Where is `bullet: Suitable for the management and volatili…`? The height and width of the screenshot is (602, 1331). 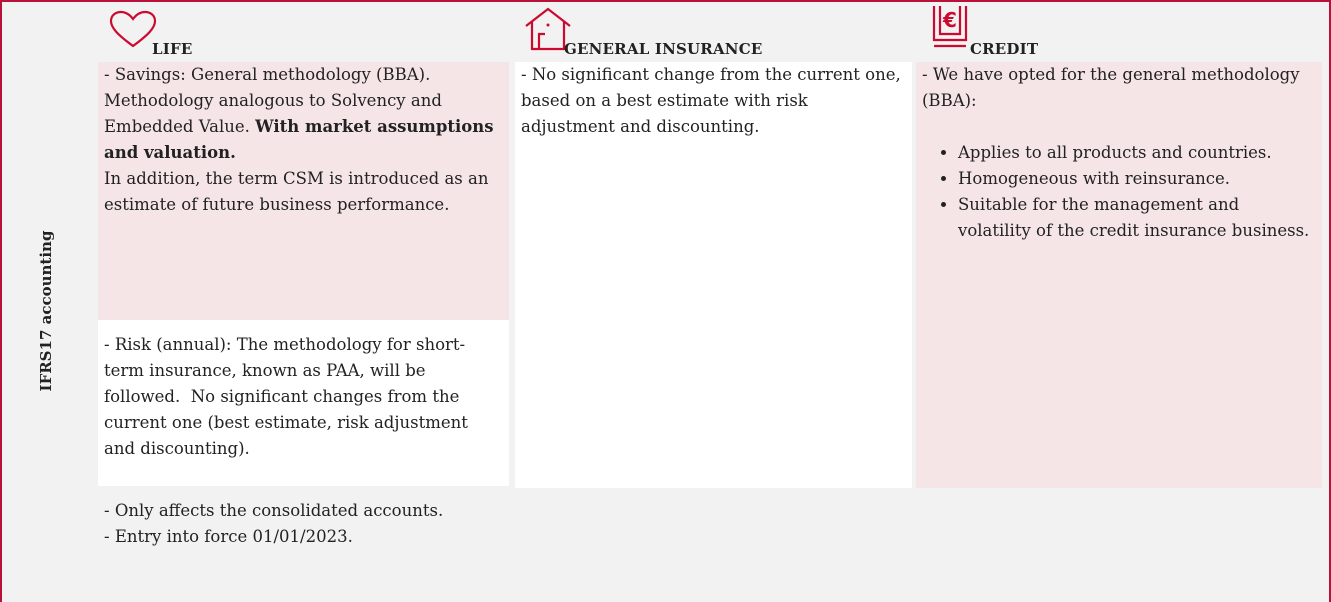
bullet: Suitable for the management and volatili… is located at coordinates (1137, 218).